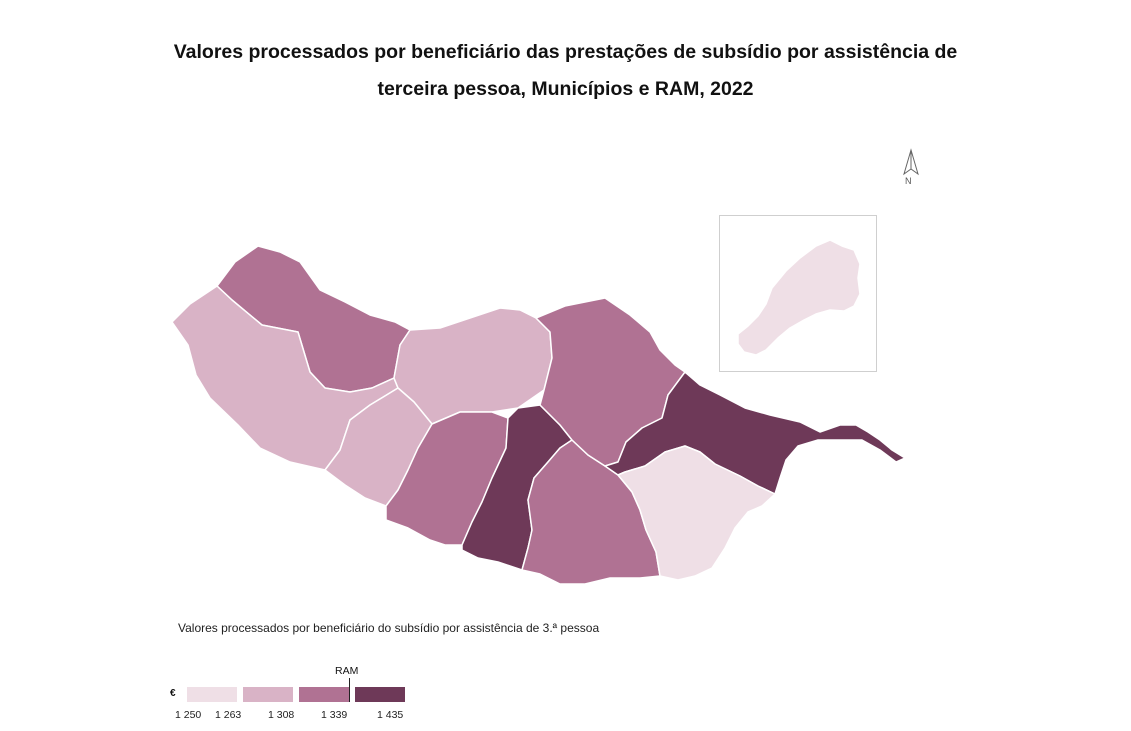 This screenshot has height=731, width=1131. Describe the element at coordinates (908, 181) in the screenshot. I see `north-arrow-label: N` at that location.